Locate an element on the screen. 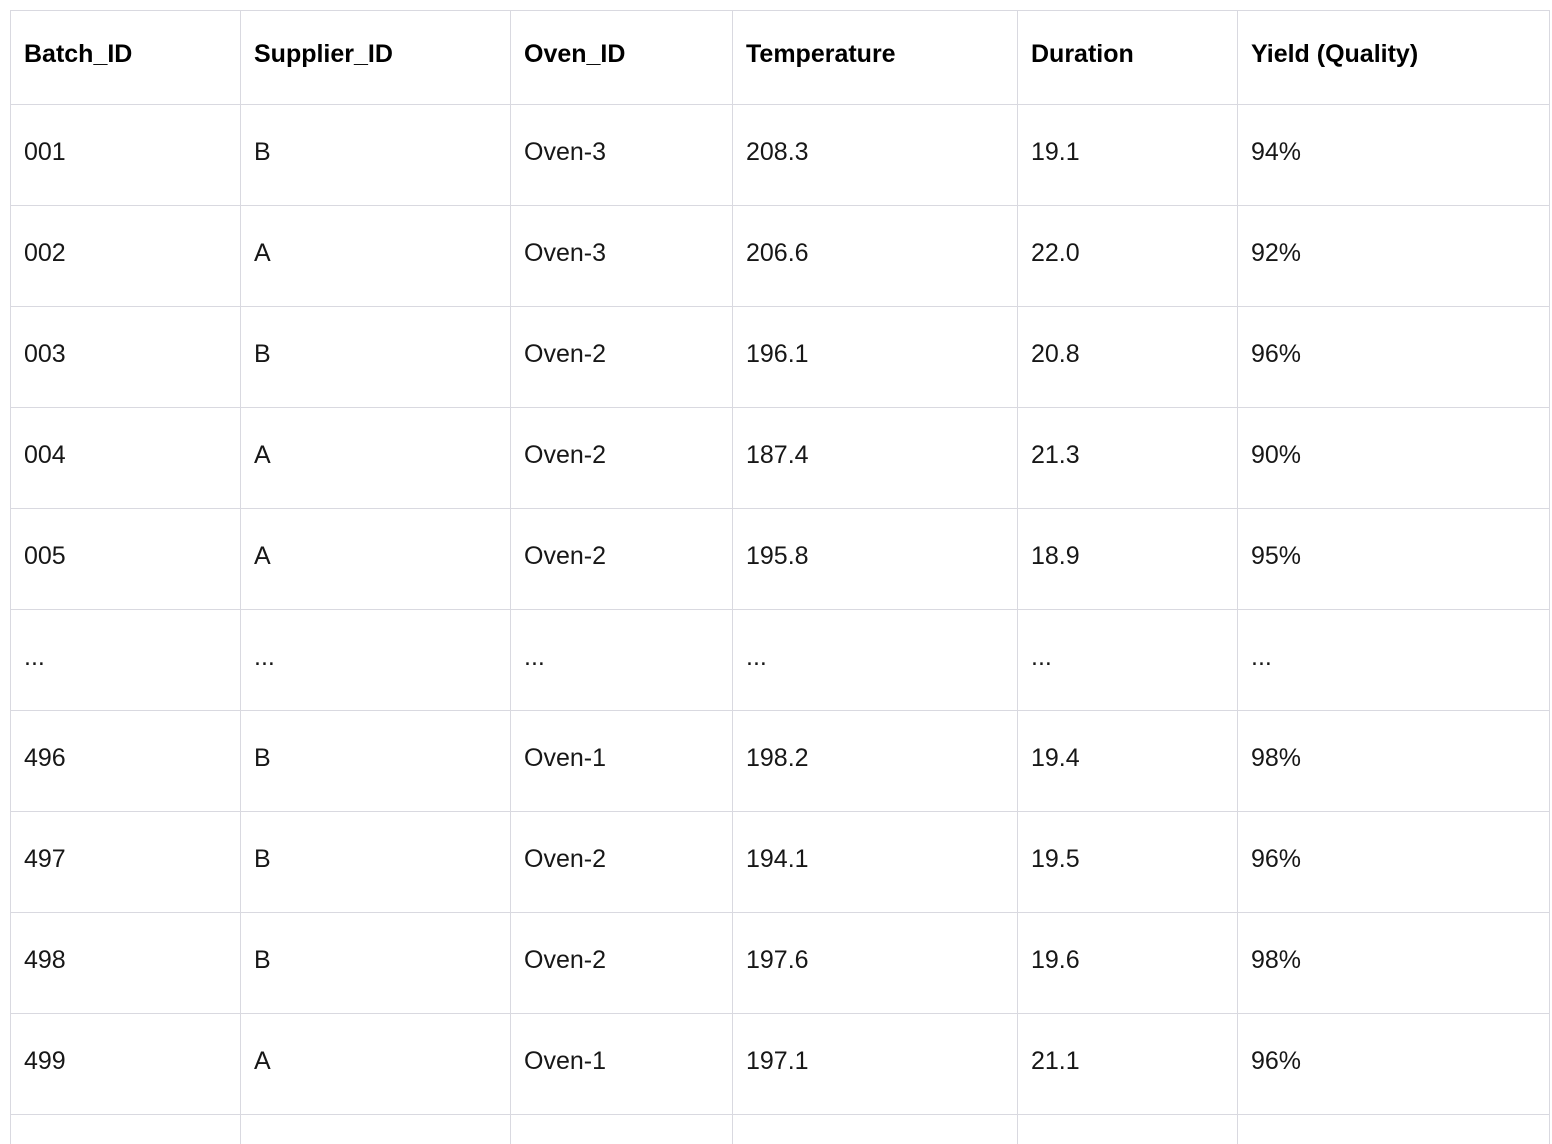 Image resolution: width=1552 pixels, height=1144 pixels. cell-temperature: 187.4 is located at coordinates (875, 458).